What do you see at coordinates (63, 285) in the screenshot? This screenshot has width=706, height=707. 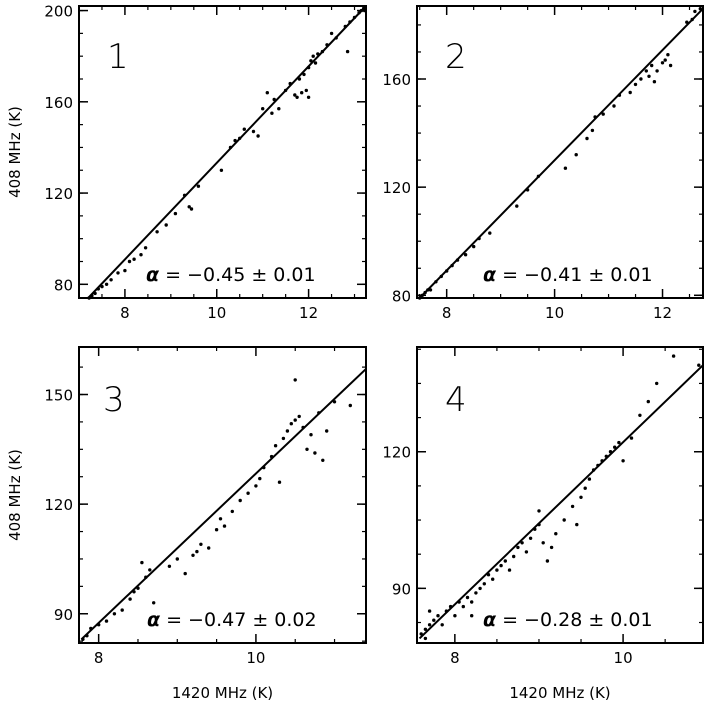 I see `panel-1-ytick-label: 80` at bounding box center [63, 285].